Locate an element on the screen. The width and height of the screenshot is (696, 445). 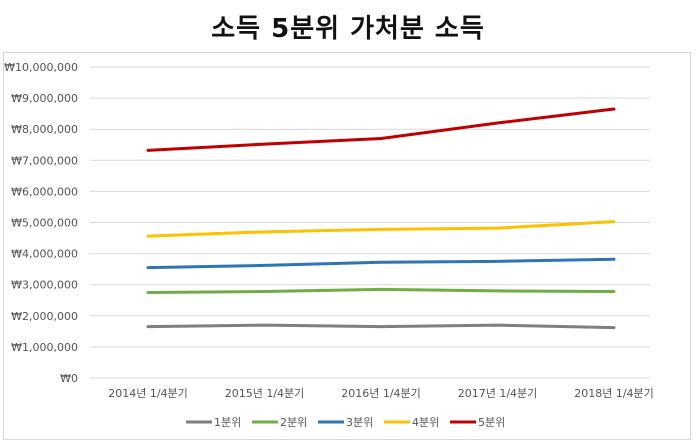
x-tick-label: 2016년 1/4분기 is located at coordinates (381, 393).